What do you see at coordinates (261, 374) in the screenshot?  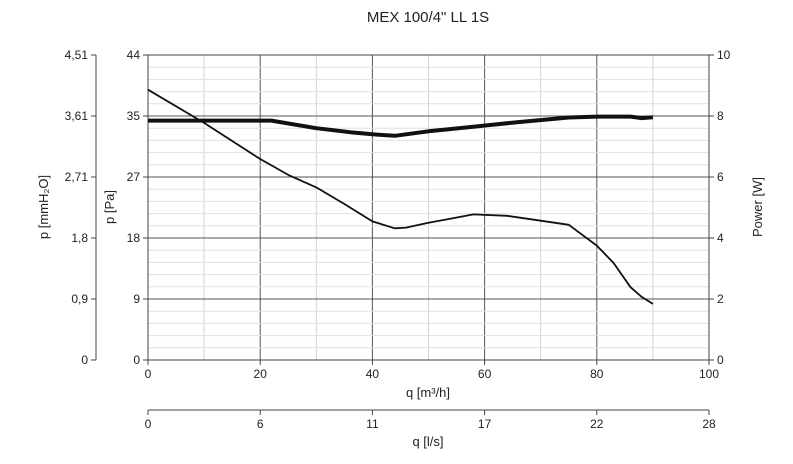 I see `x-tick-label: 20` at bounding box center [261, 374].